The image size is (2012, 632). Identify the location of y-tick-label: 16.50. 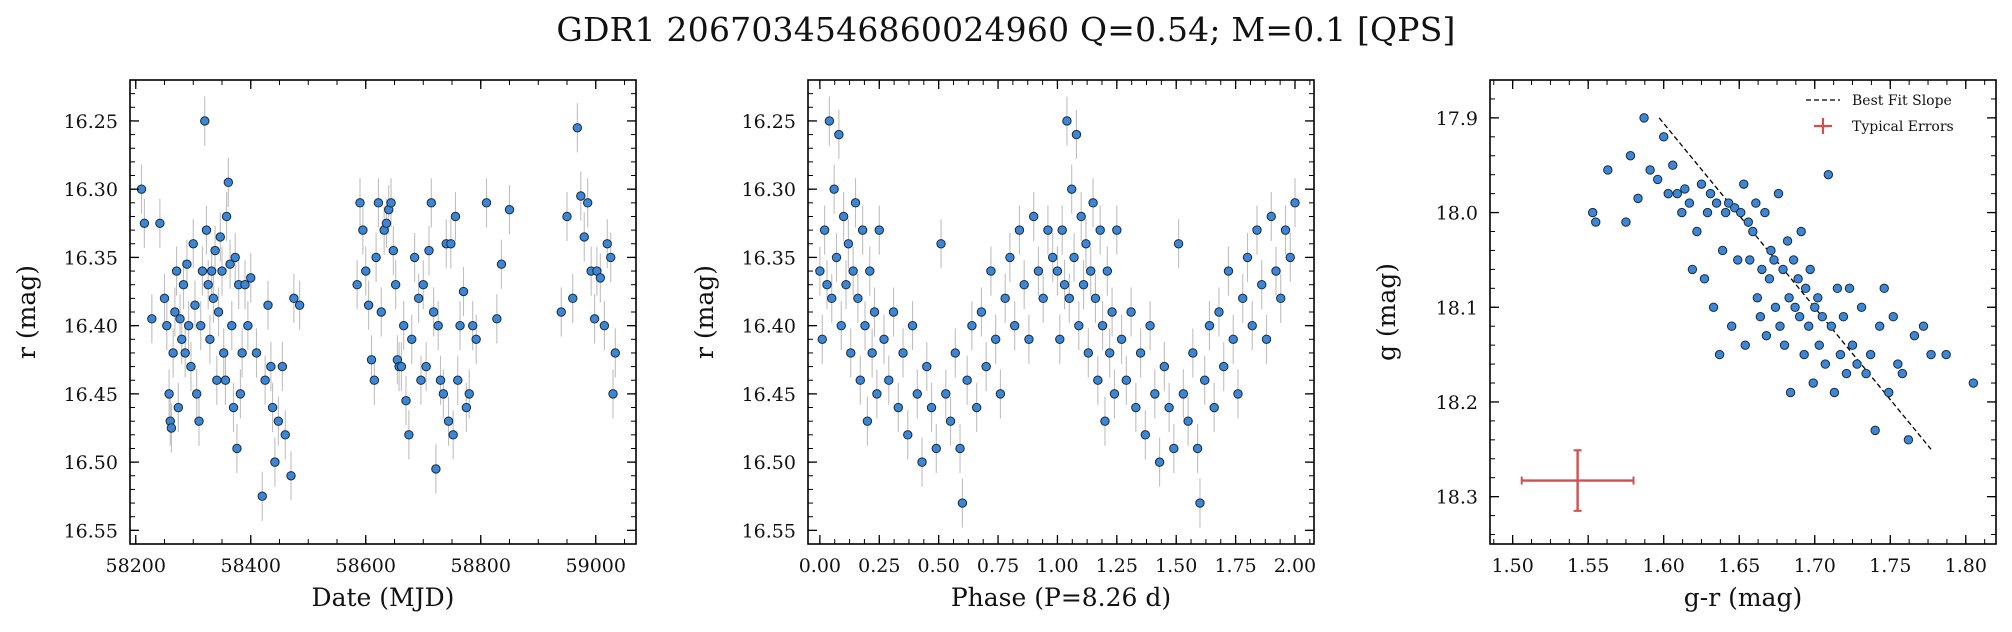
(769, 463).